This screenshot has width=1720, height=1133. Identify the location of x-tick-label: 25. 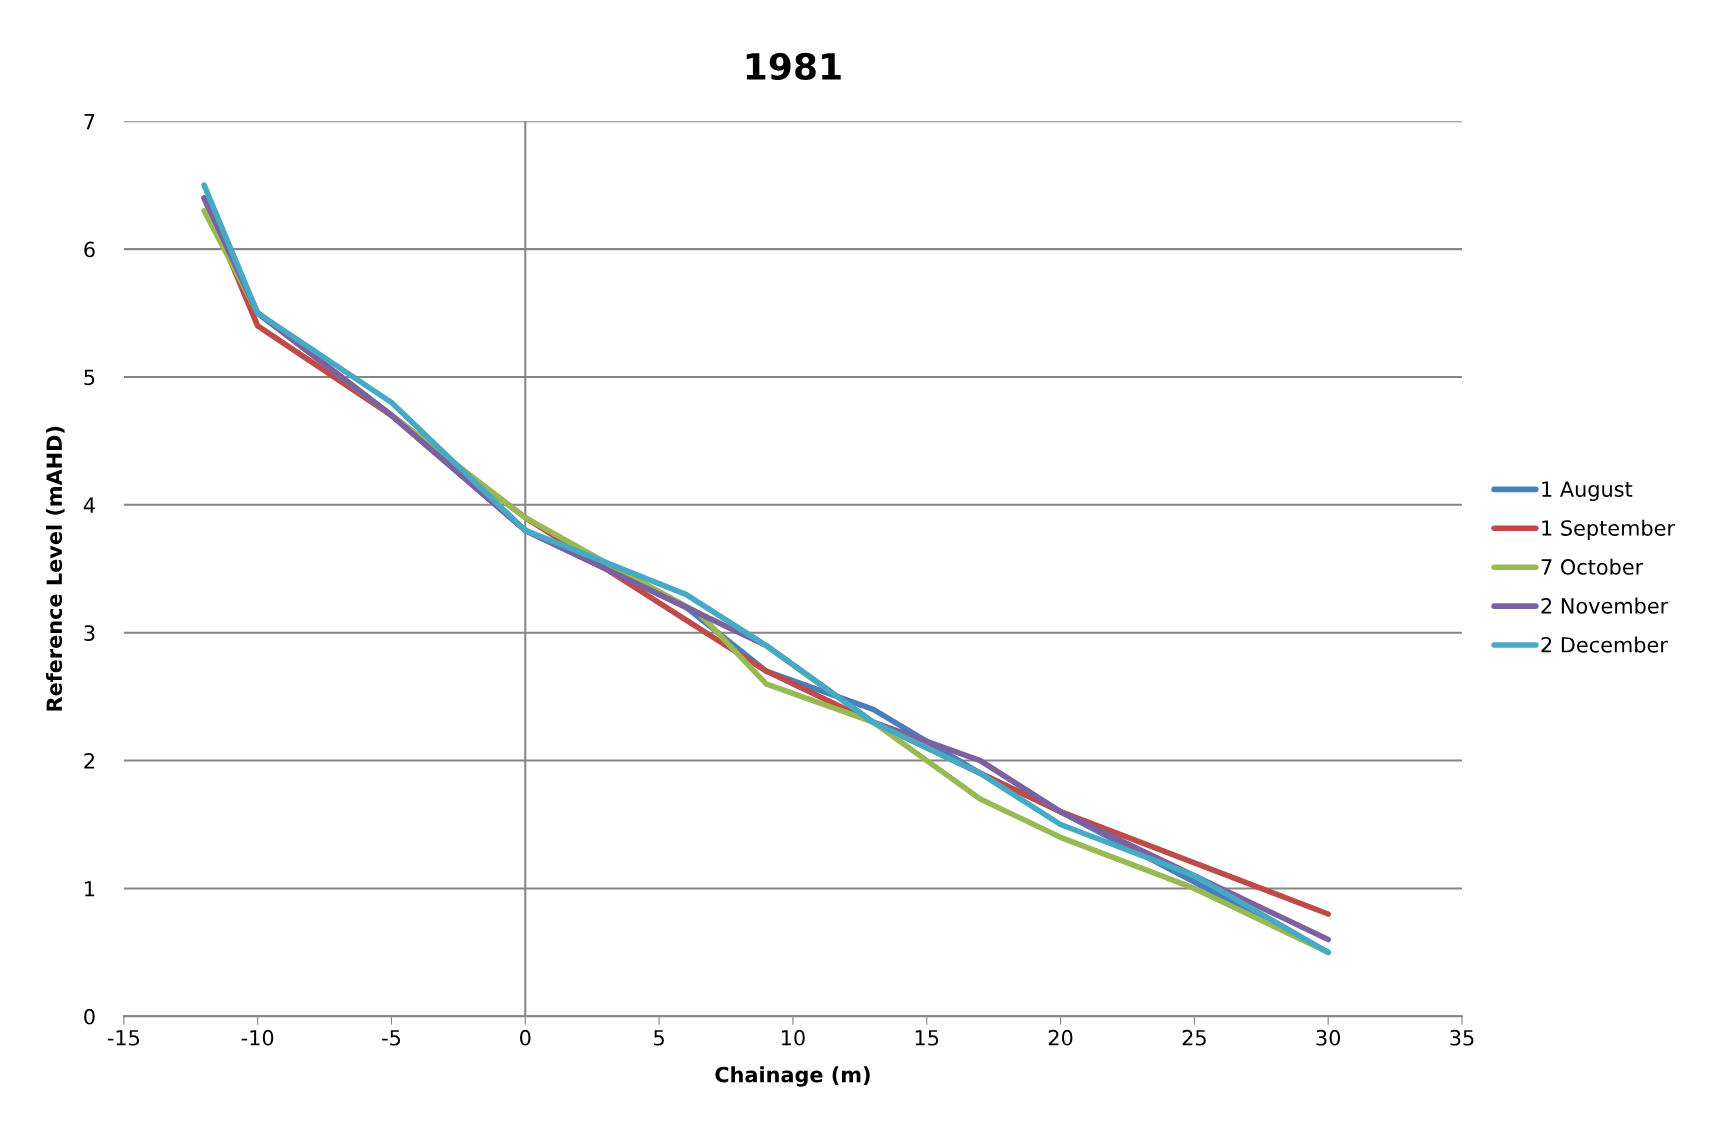
(1194, 1037).